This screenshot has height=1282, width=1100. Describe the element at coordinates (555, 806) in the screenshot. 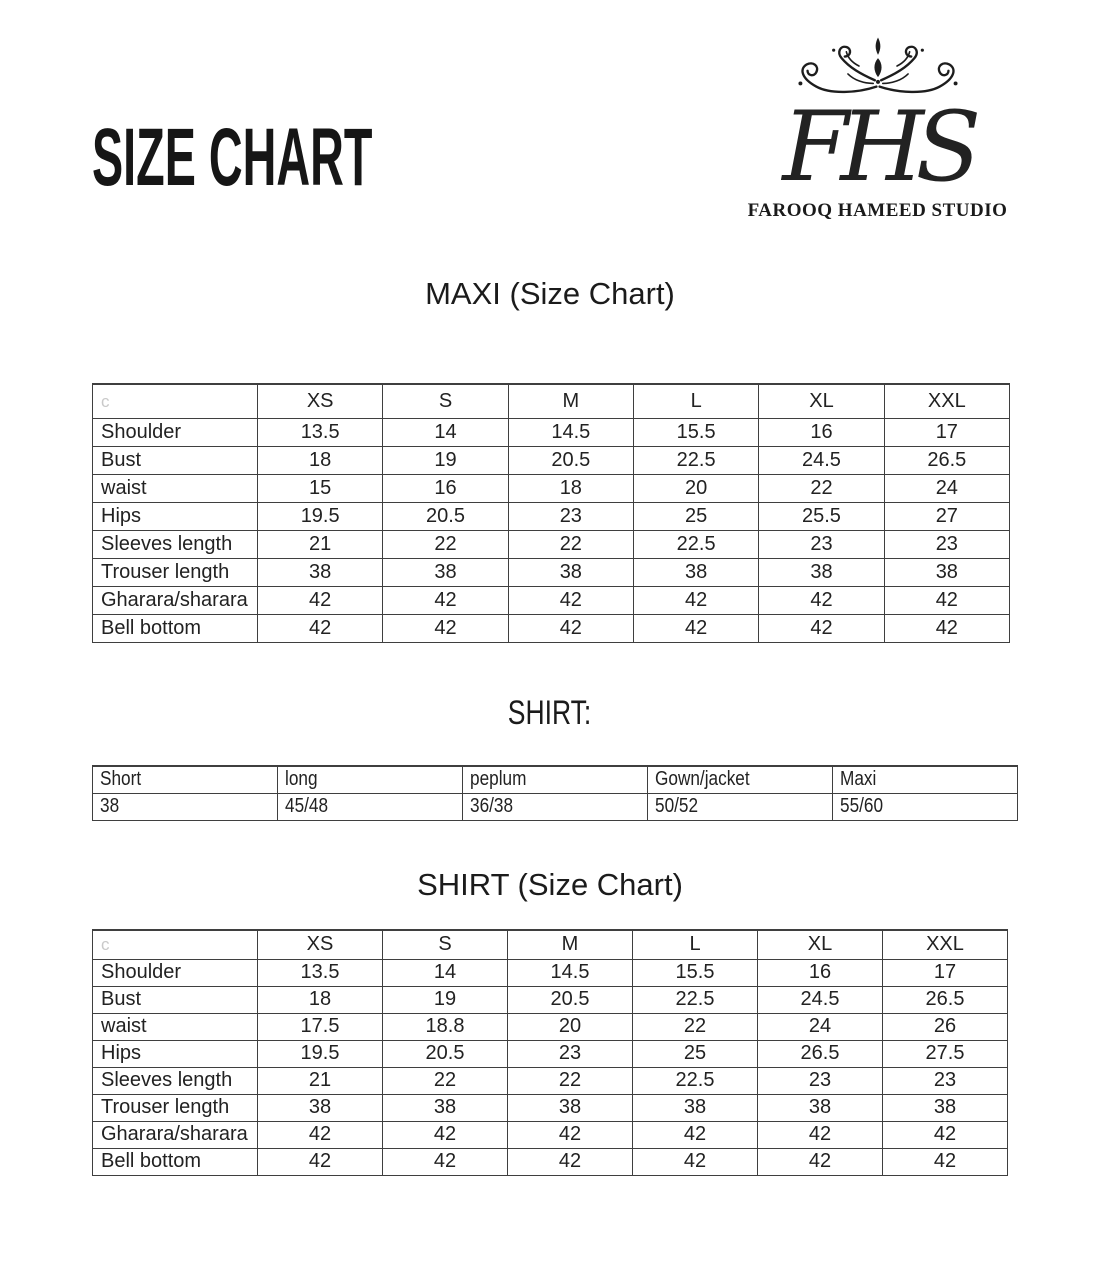

I see `cell-value: 36/38` at that location.